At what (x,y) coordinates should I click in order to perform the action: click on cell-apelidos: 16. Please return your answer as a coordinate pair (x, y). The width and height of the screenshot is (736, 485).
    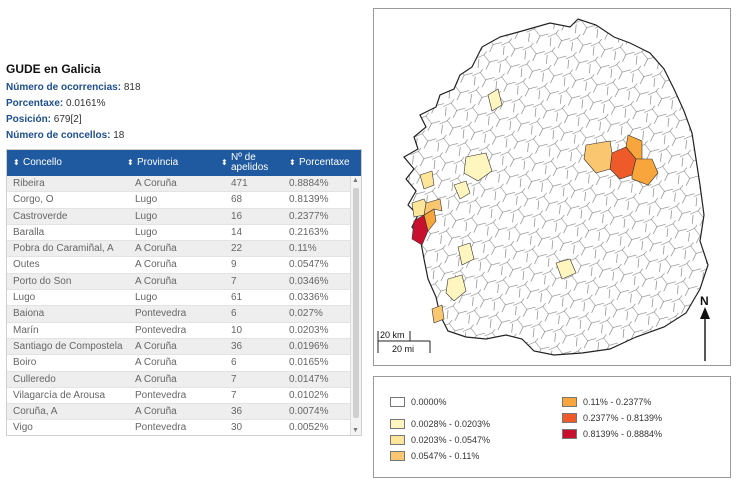
    Looking at the image, I should click on (237, 216).